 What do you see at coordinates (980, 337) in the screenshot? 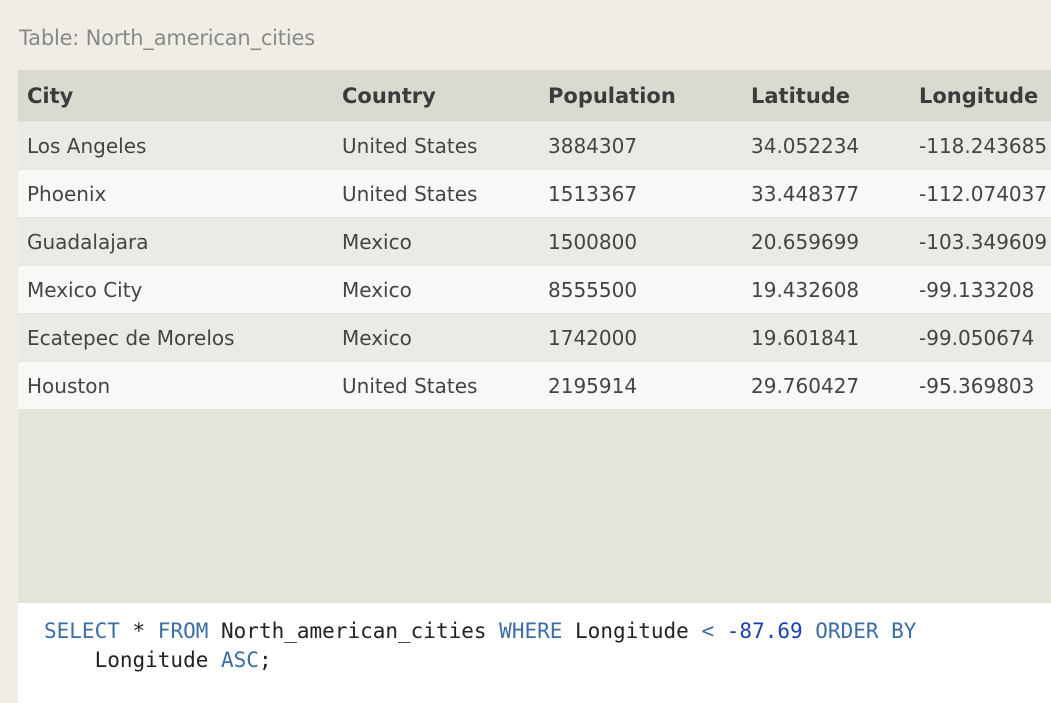
I see `cell-longitude: -99.050674` at bounding box center [980, 337].